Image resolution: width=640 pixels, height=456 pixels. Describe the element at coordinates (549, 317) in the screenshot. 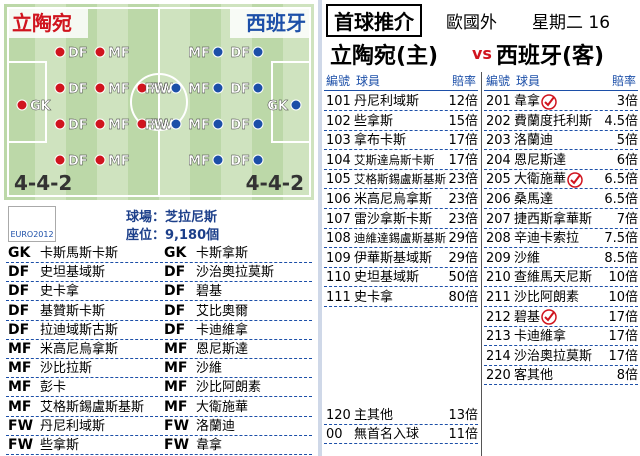

I see `pick-mark` at that location.